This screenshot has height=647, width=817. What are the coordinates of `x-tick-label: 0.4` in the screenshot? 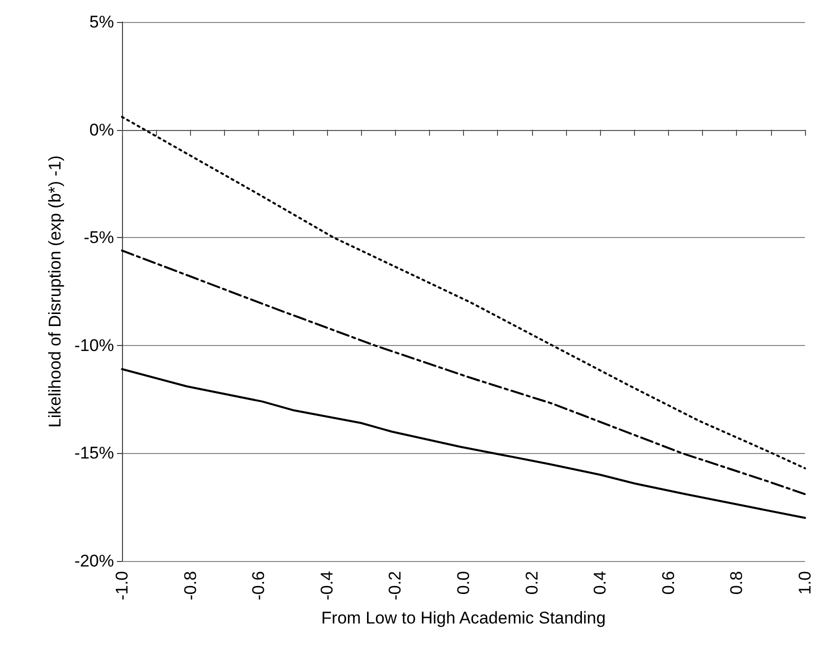 It's located at (600, 583).